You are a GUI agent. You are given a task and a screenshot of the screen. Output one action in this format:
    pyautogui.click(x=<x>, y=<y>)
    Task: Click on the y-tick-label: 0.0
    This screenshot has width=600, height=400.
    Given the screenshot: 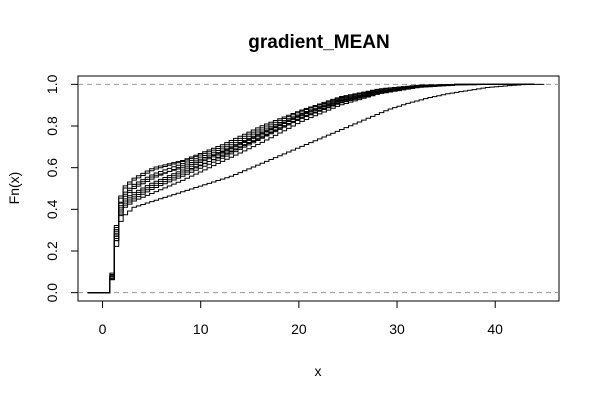 What is the action you would take?
    pyautogui.click(x=52, y=293)
    